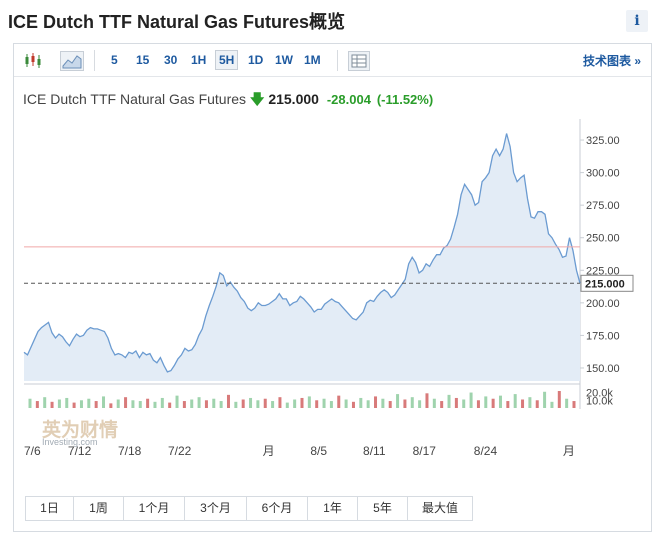 This screenshot has height=538, width=658. What do you see at coordinates (599, 394) in the screenshot?
I see `volume-tick-label: 20.0k` at bounding box center [599, 394].